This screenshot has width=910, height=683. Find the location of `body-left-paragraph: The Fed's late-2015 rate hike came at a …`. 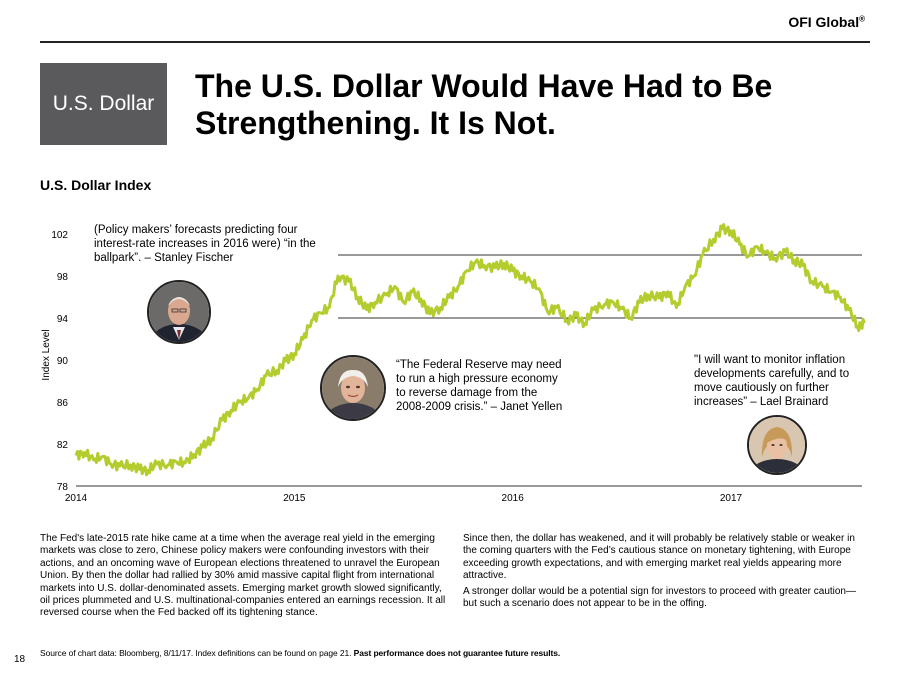

body-left-paragraph: The Fed's late-2015 rate hike came at a … is located at coordinates (243, 576).